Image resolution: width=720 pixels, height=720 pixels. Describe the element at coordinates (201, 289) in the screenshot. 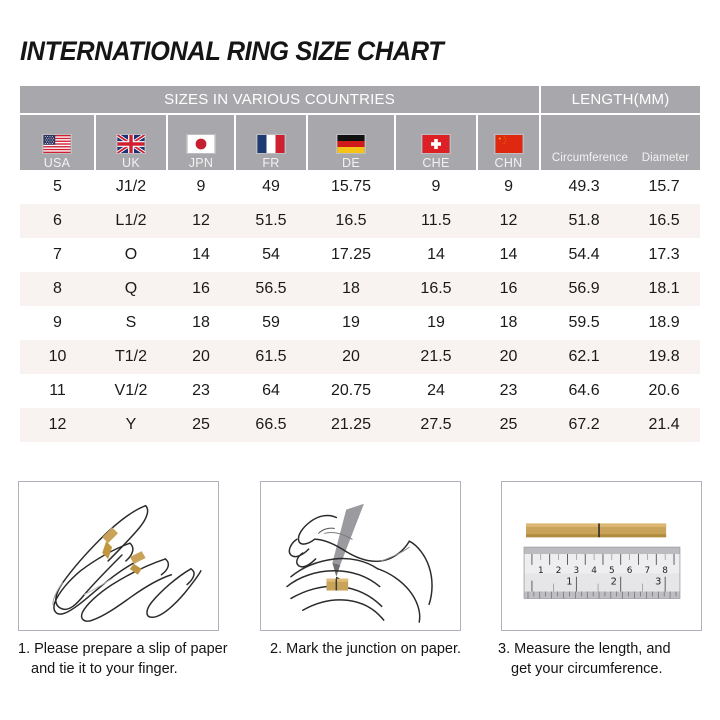

I see `cell-jpn: 16` at that location.